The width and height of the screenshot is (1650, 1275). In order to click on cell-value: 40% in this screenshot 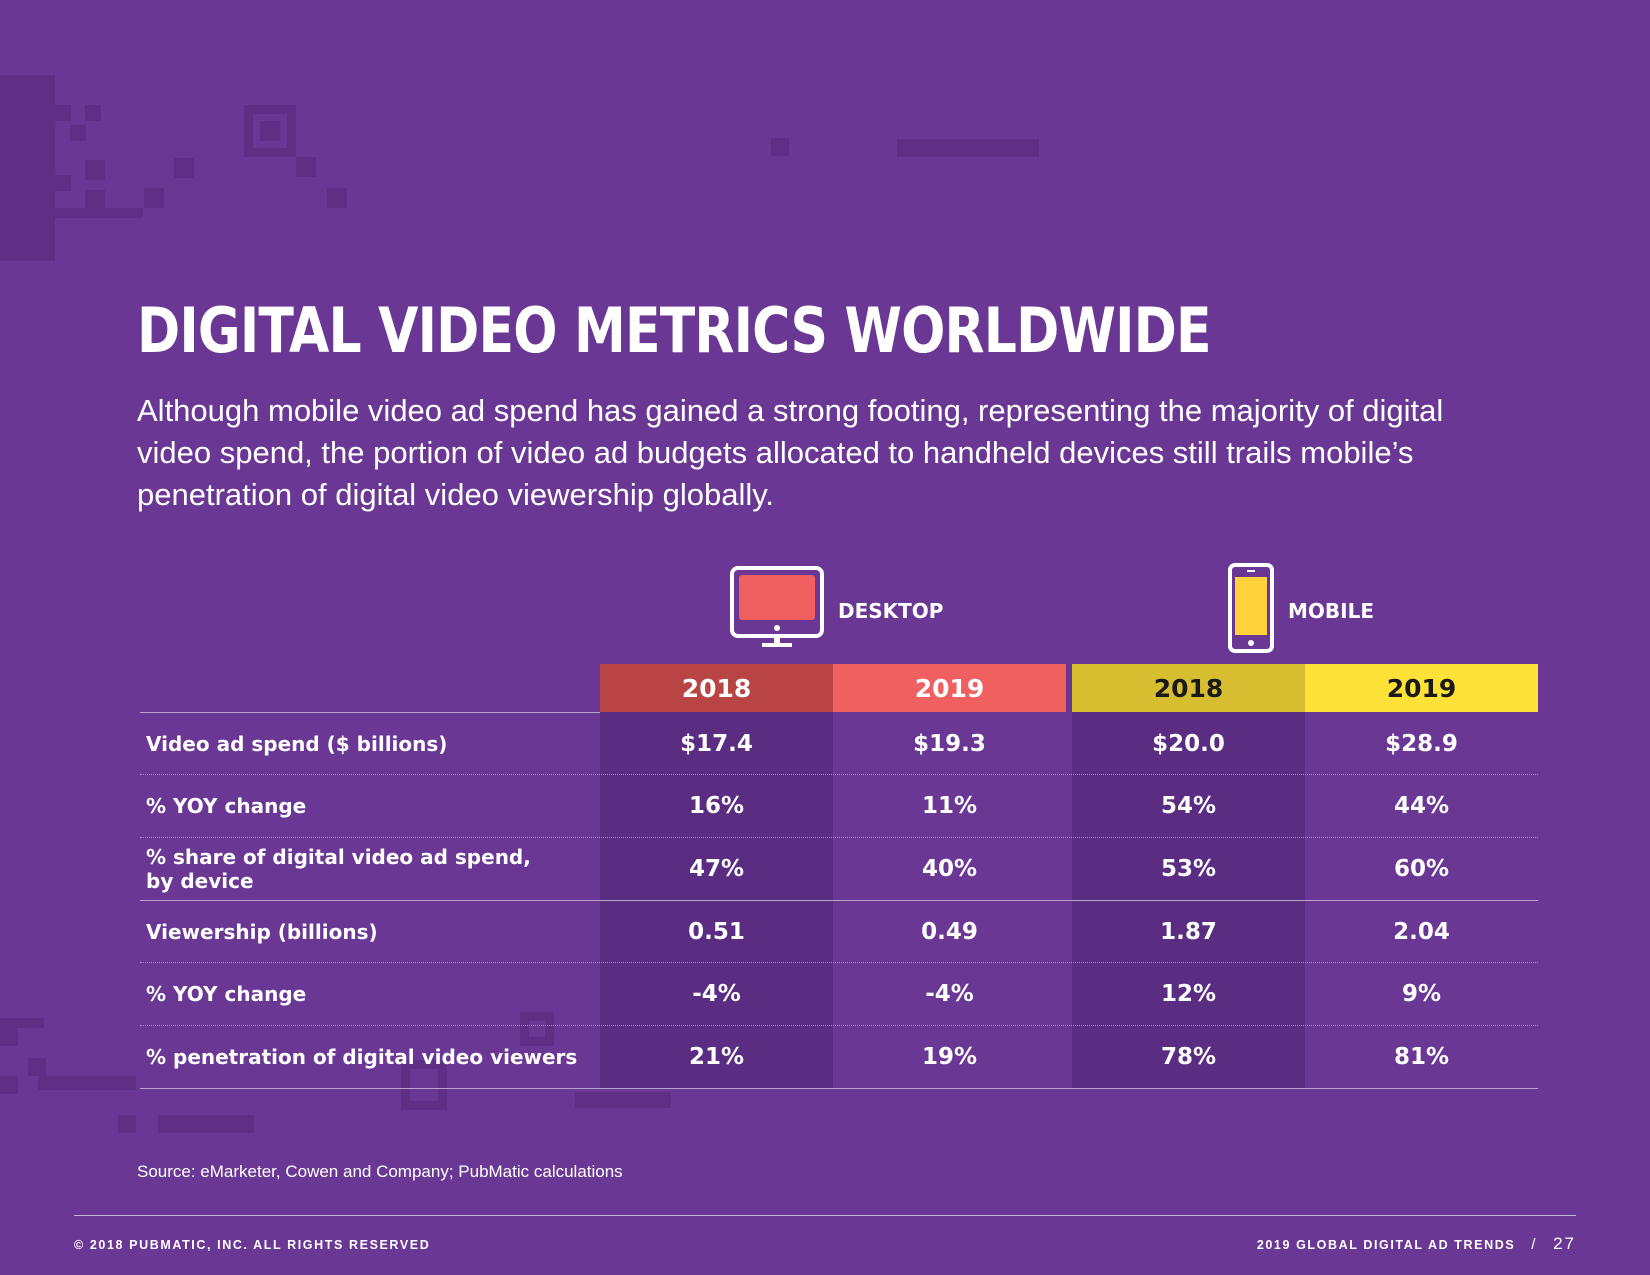, I will do `click(949, 869)`.